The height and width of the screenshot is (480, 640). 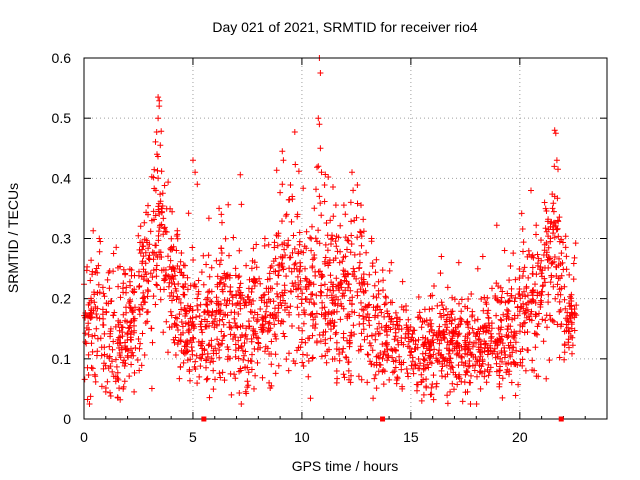 I want to click on y-tick-labels: 0 0.1 0.2 0.3 0.4 0.5 0.6, so click(x=62, y=238).